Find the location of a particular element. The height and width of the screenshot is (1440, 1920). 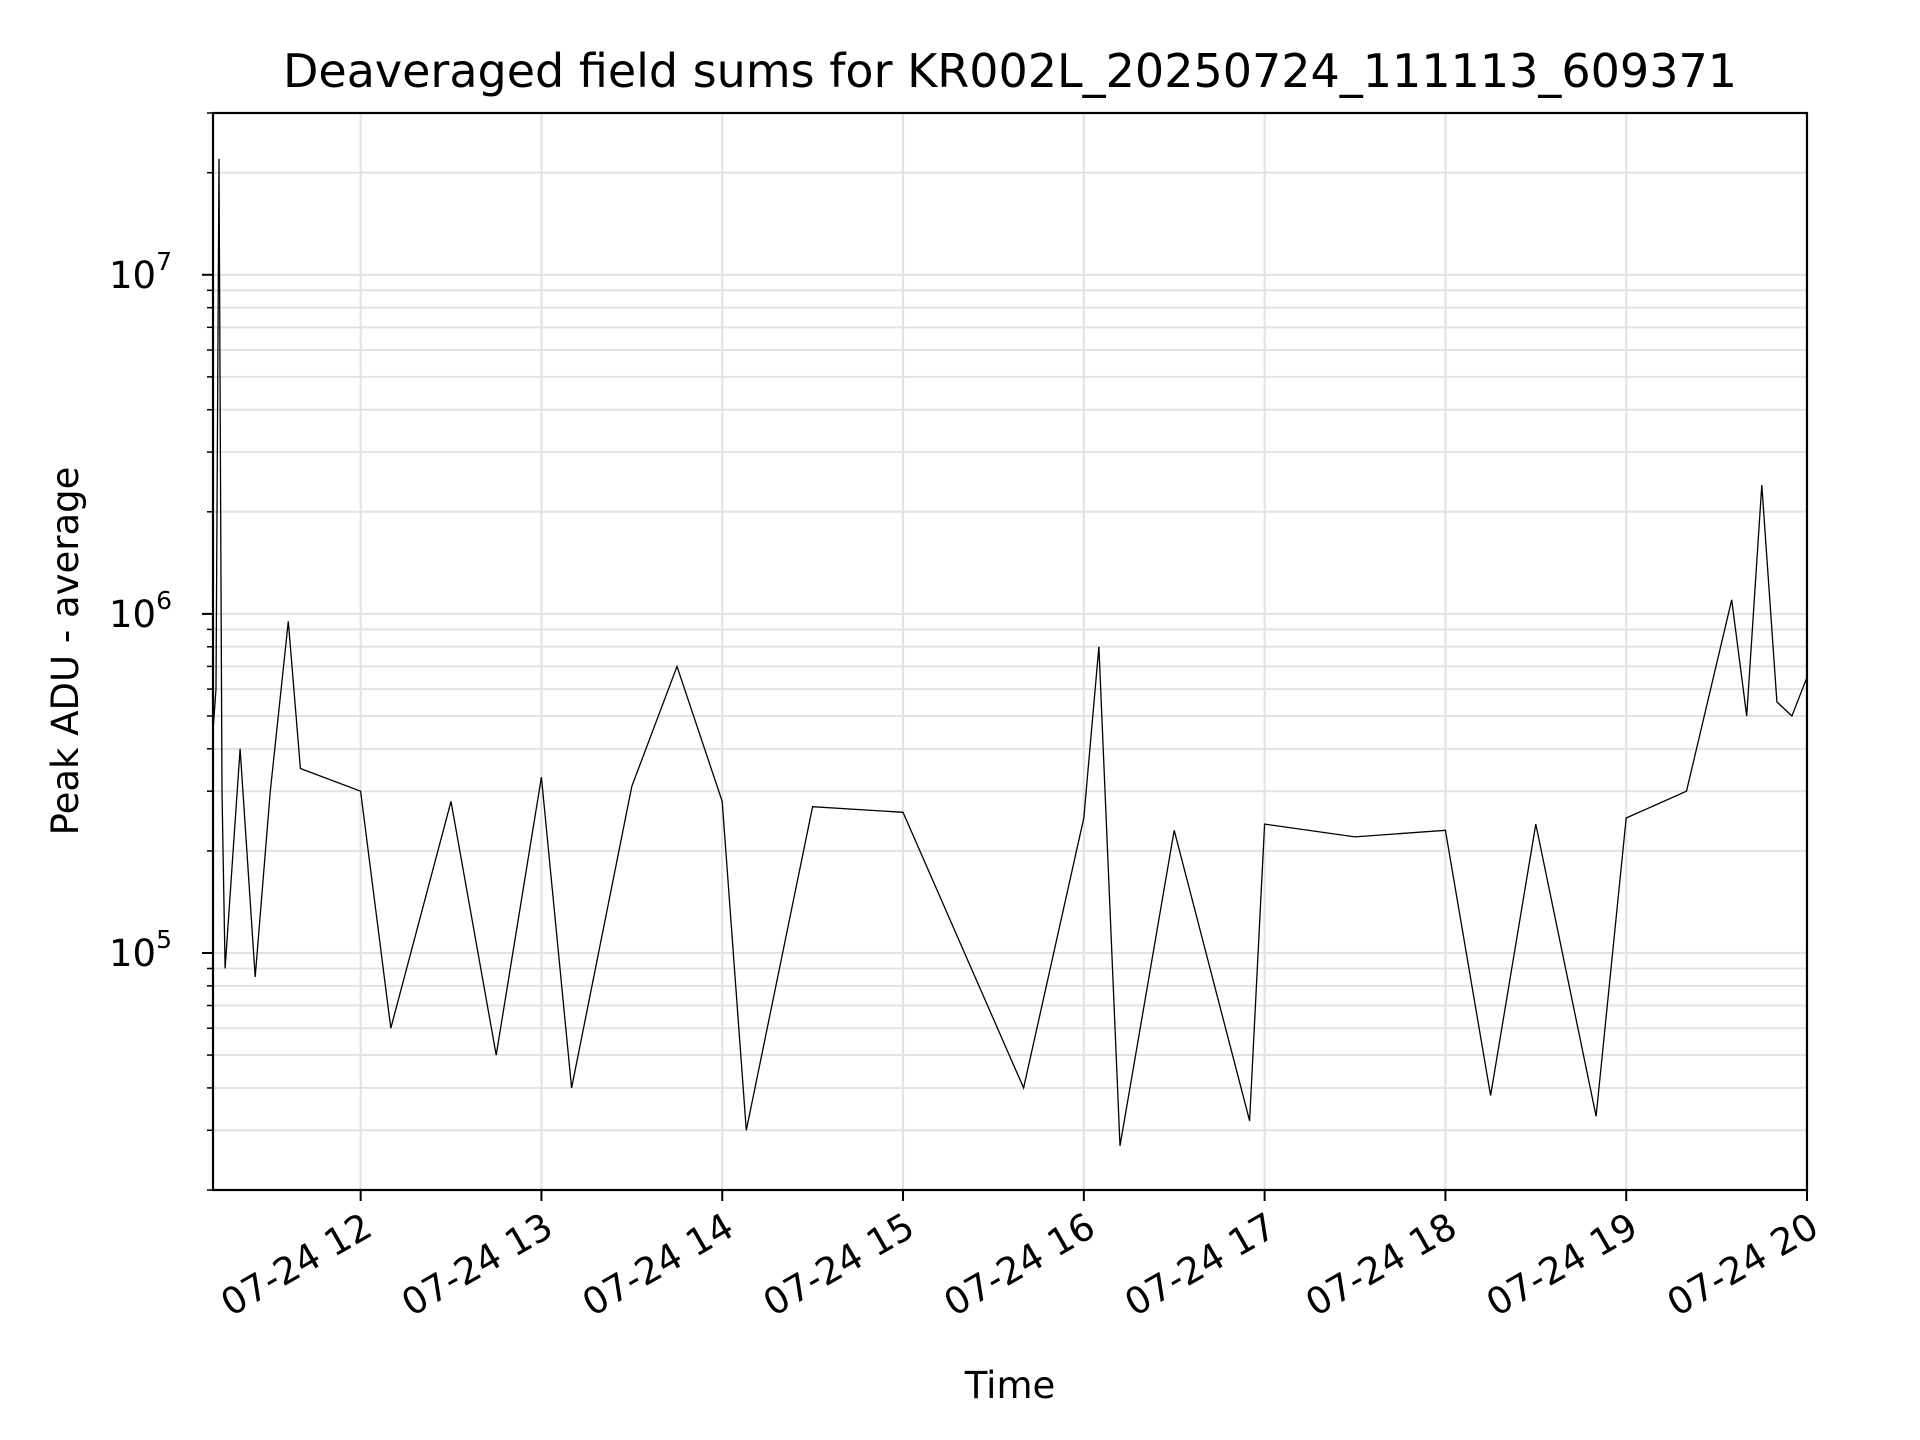

y-tick-label: 10⁷ is located at coordinates (140, 272).